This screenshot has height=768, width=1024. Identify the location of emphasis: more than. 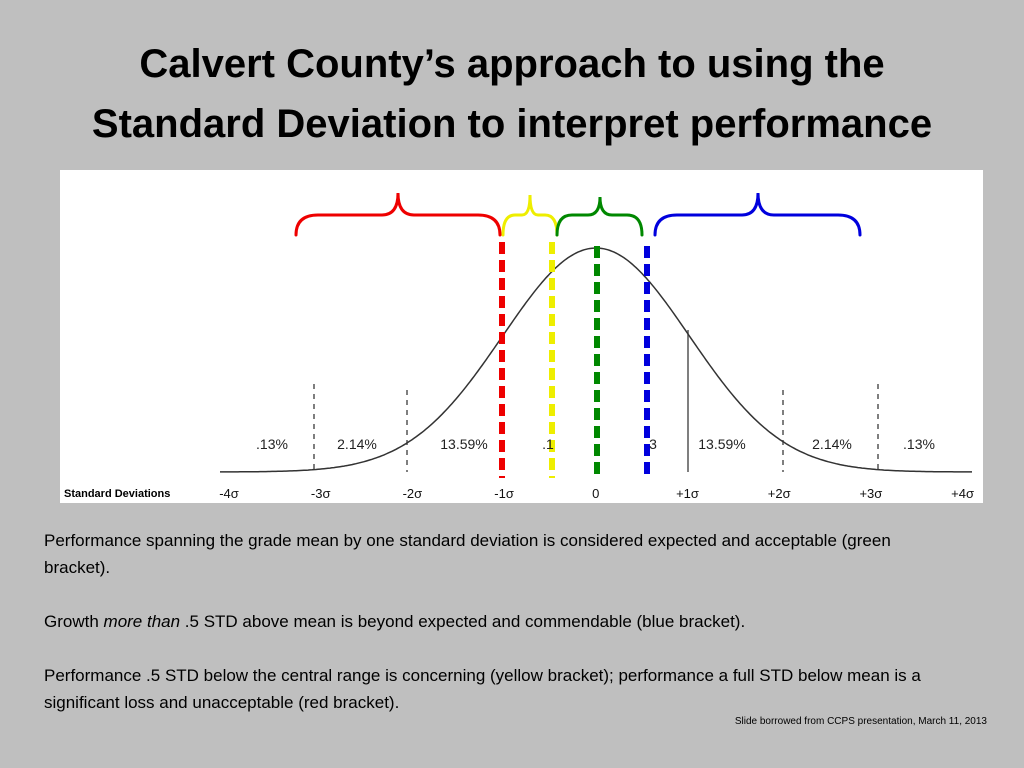
(142, 621).